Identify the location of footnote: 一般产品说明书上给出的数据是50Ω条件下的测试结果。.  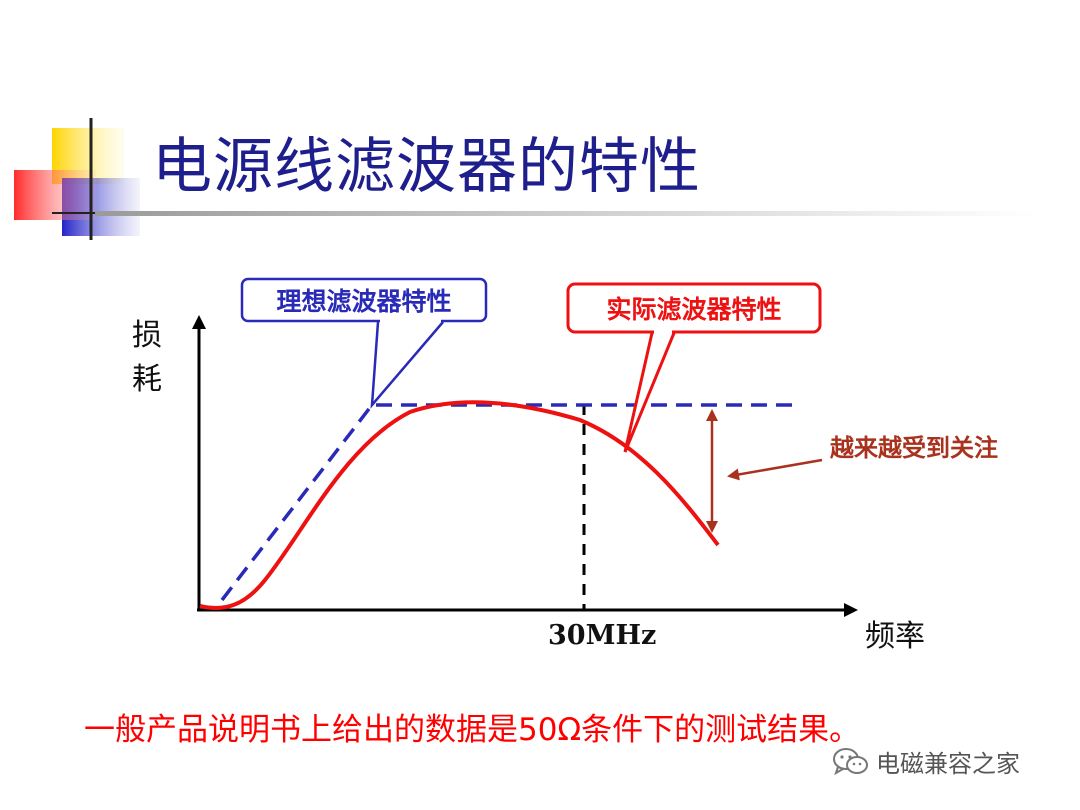
(472, 730).